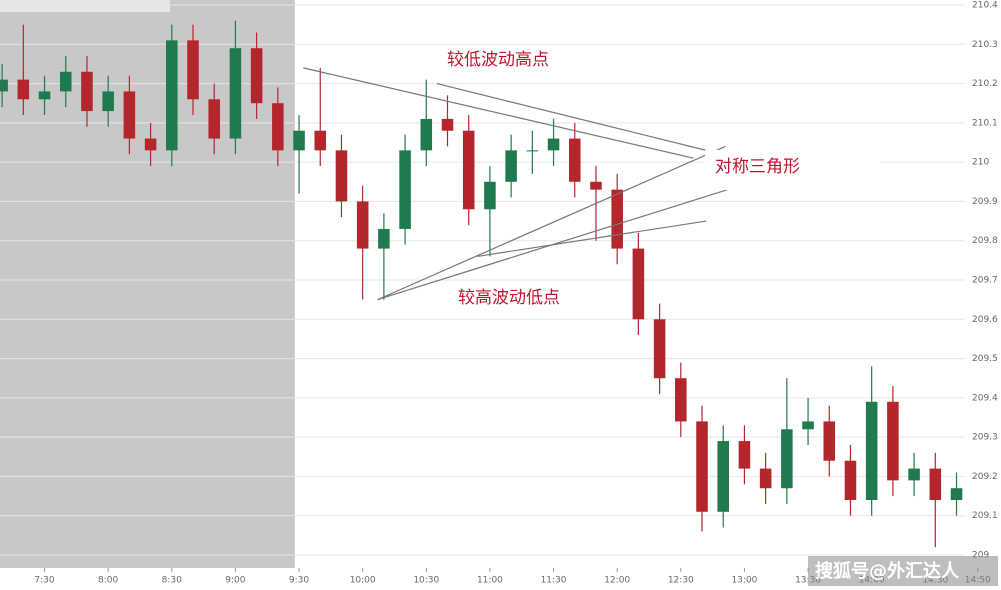  Describe the element at coordinates (299, 581) in the screenshot. I see `x-tick-label: 9:30` at that location.